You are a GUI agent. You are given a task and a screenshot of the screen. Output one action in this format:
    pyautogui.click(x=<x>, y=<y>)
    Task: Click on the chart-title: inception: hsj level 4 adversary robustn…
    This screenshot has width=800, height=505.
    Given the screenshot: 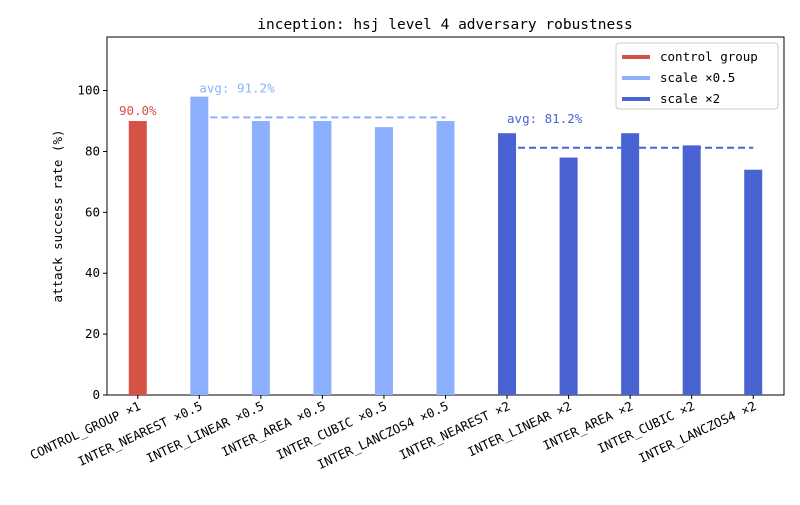 What is the action you would take?
    pyautogui.click(x=444, y=25)
    